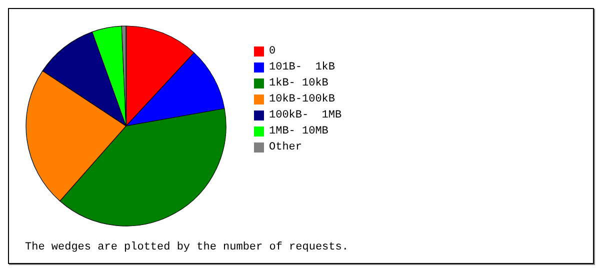  I want to click on text: The wedges are plotted by the number of requests., so click(186, 248).